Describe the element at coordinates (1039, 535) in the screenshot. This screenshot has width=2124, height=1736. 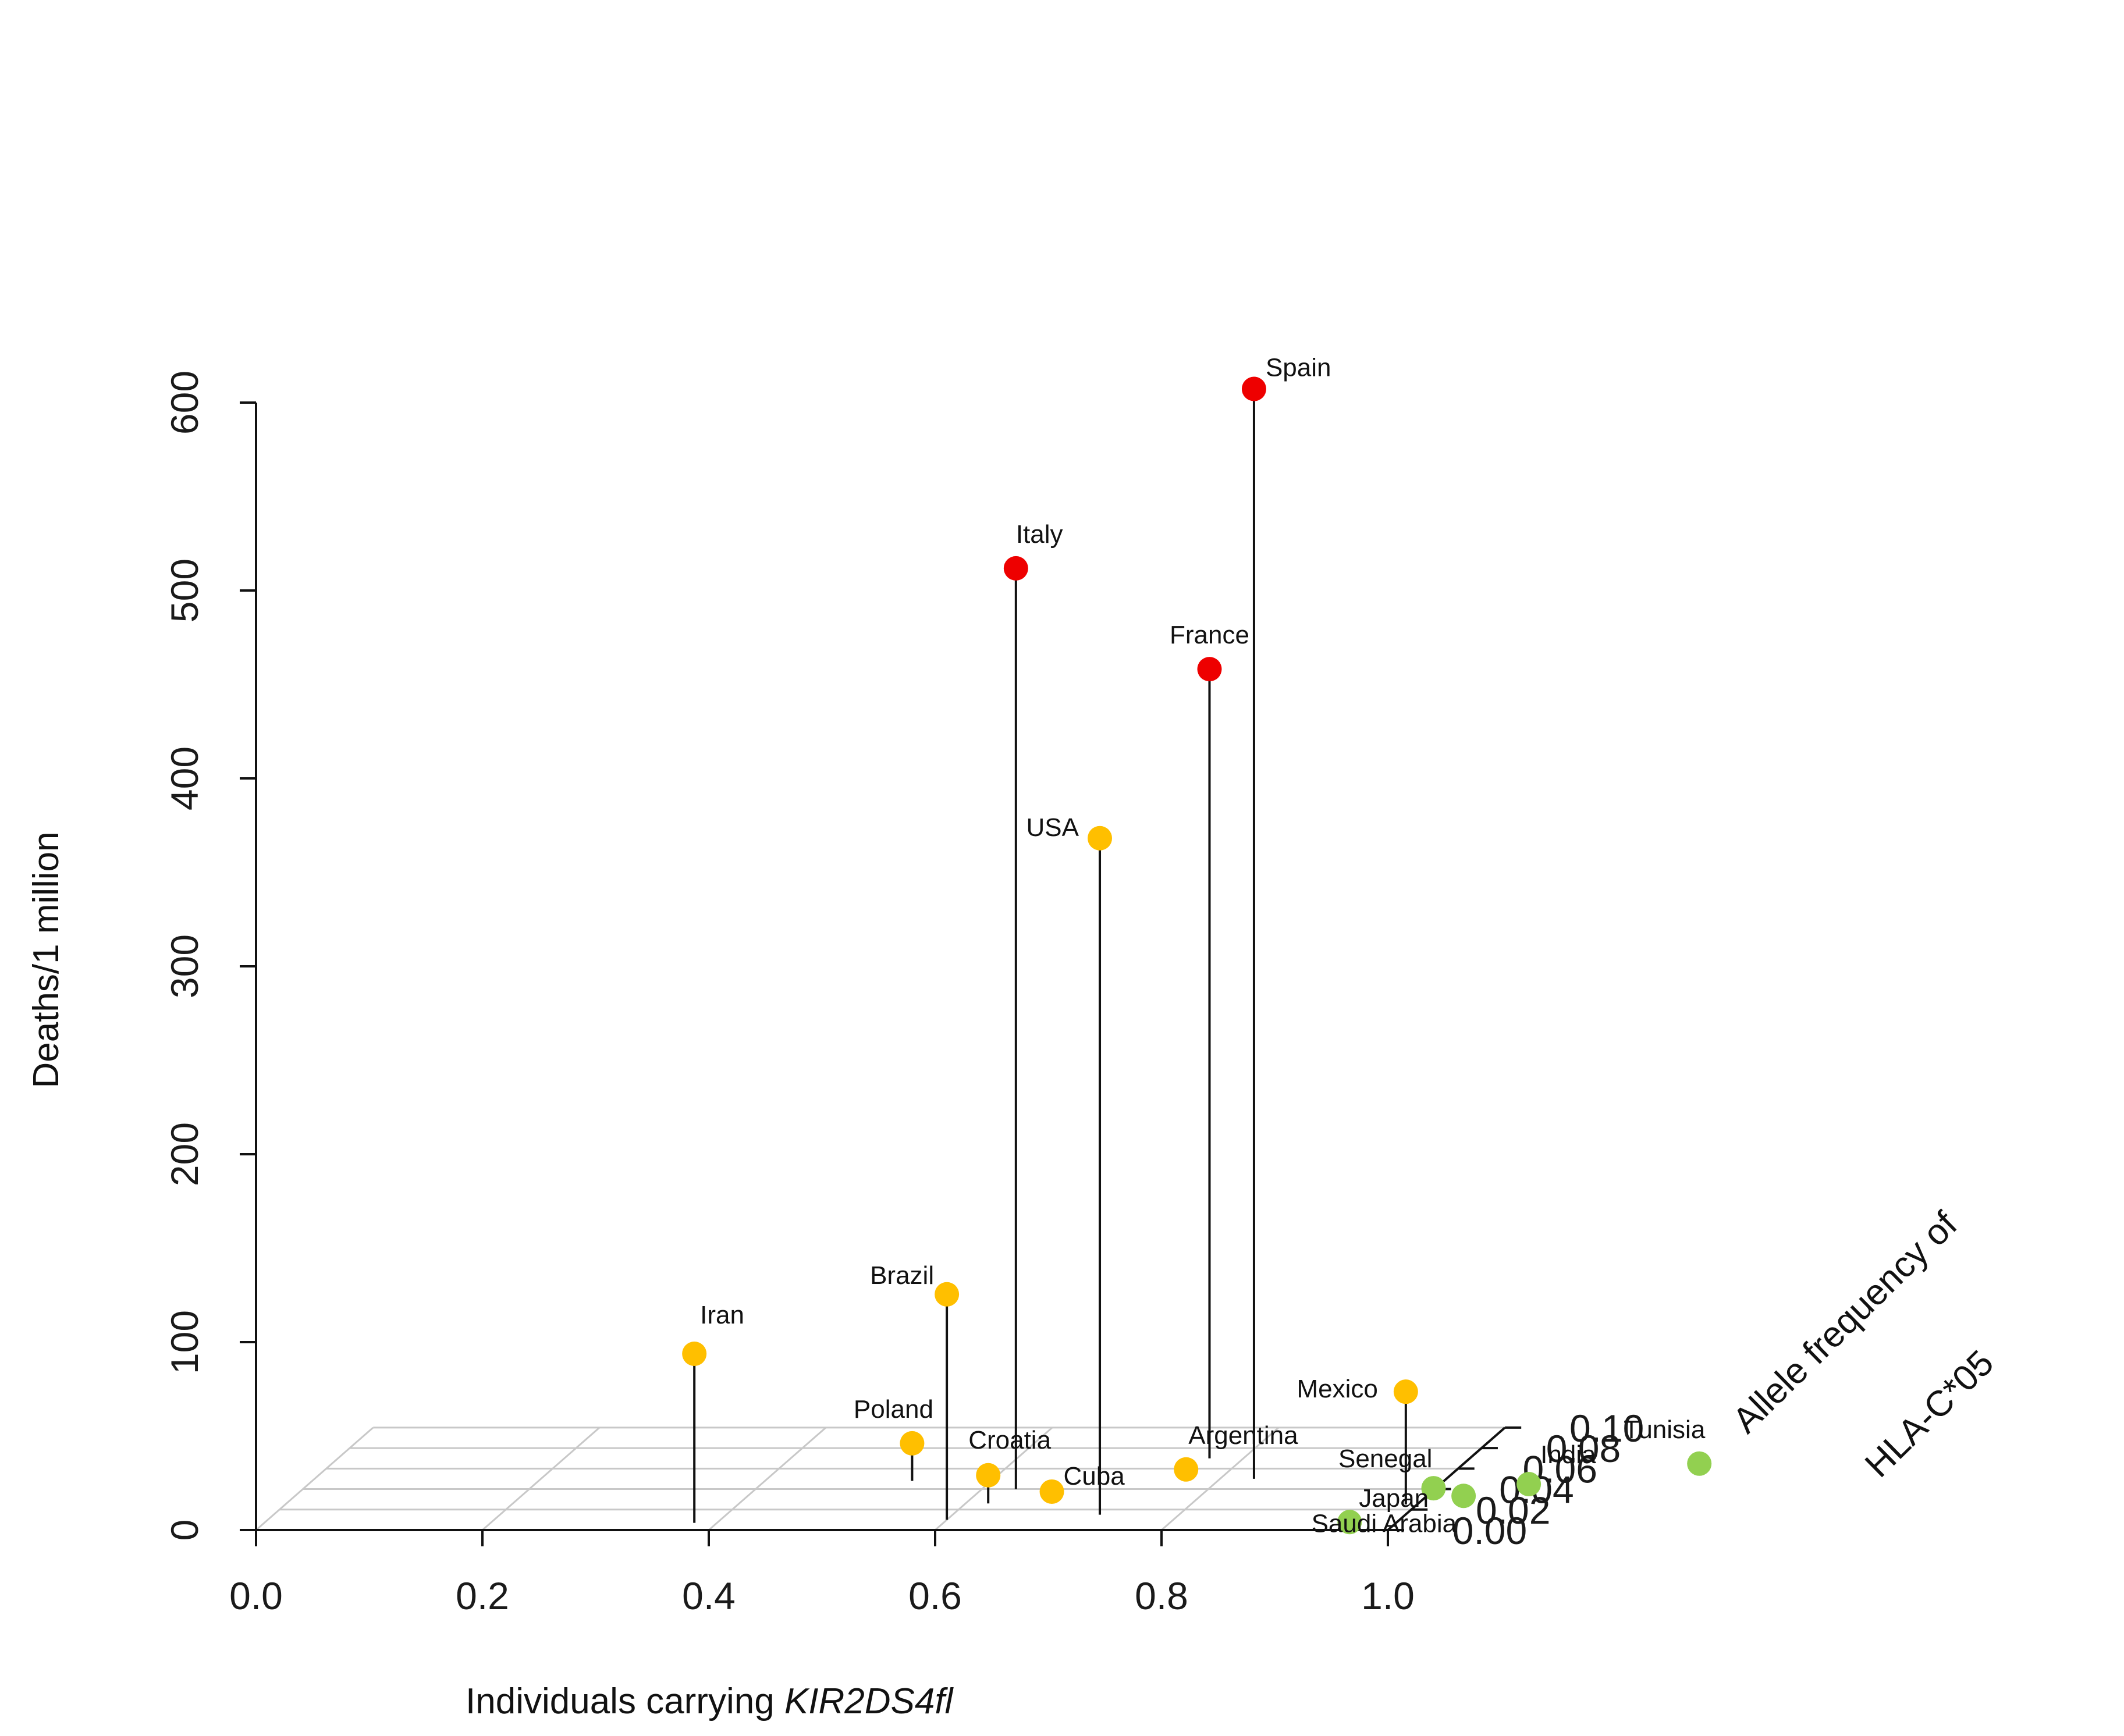
I see `point-label-italy: Italy` at that location.